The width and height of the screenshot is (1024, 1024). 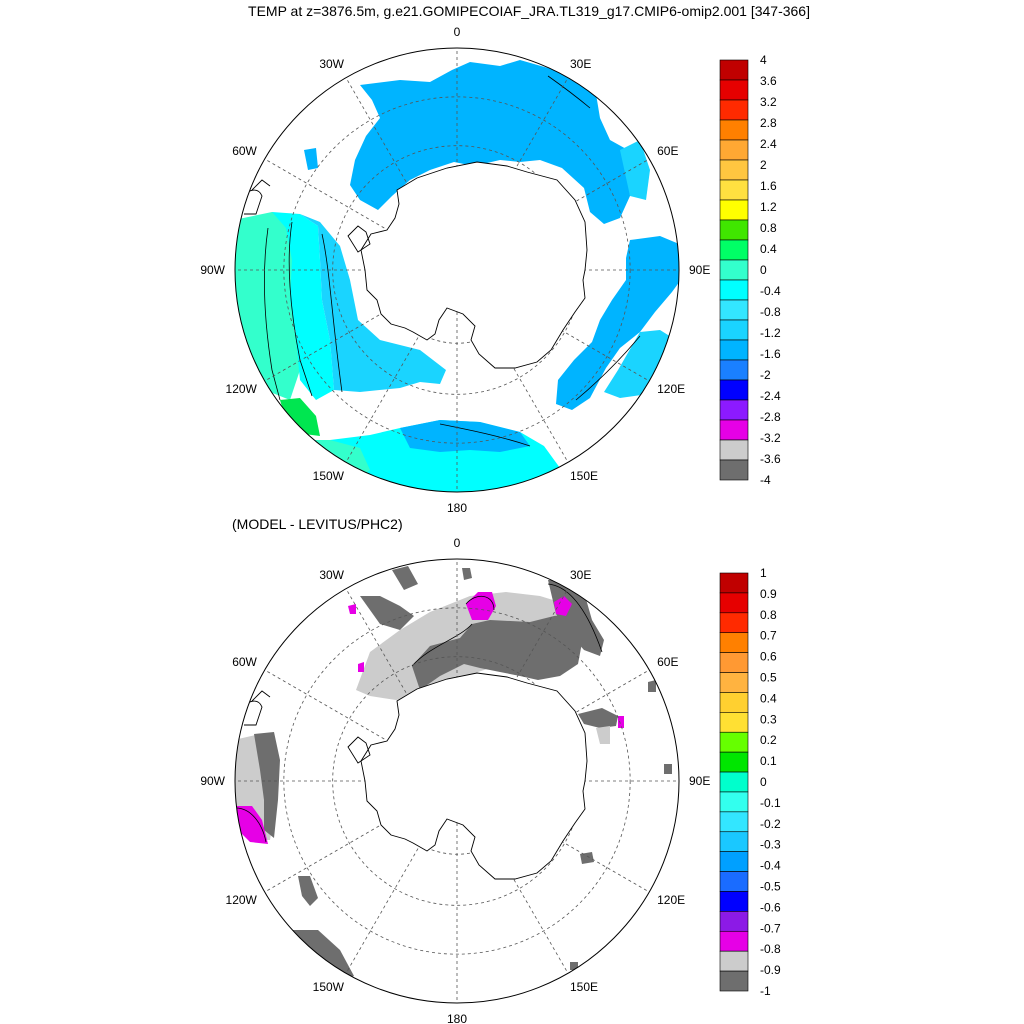 I want to click on model-contours, so click(x=452, y=261).